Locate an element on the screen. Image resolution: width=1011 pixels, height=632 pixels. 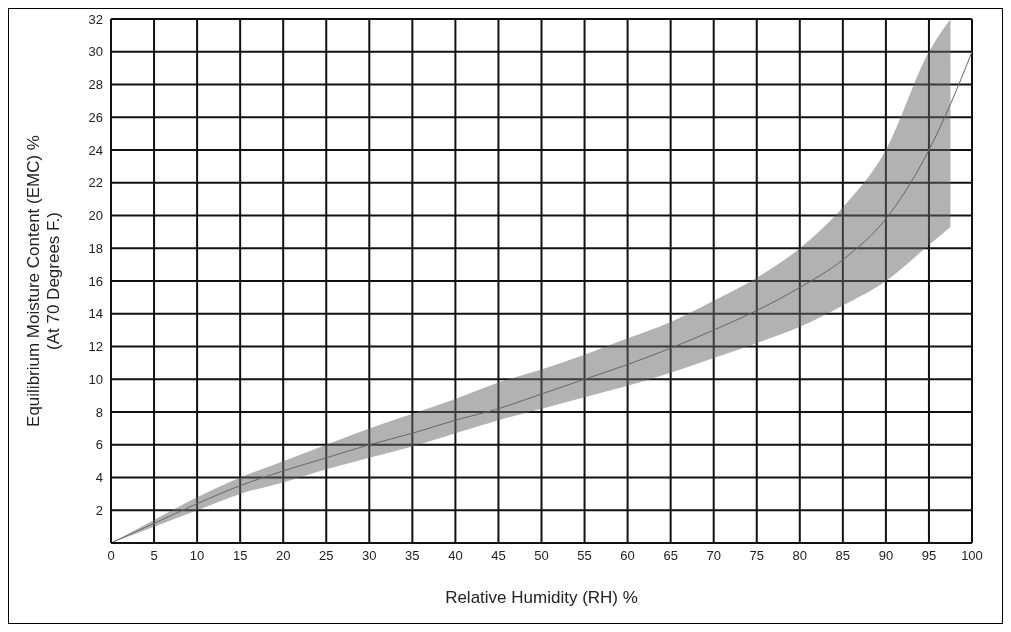
y-tick-label: 30 is located at coordinates (95, 52).